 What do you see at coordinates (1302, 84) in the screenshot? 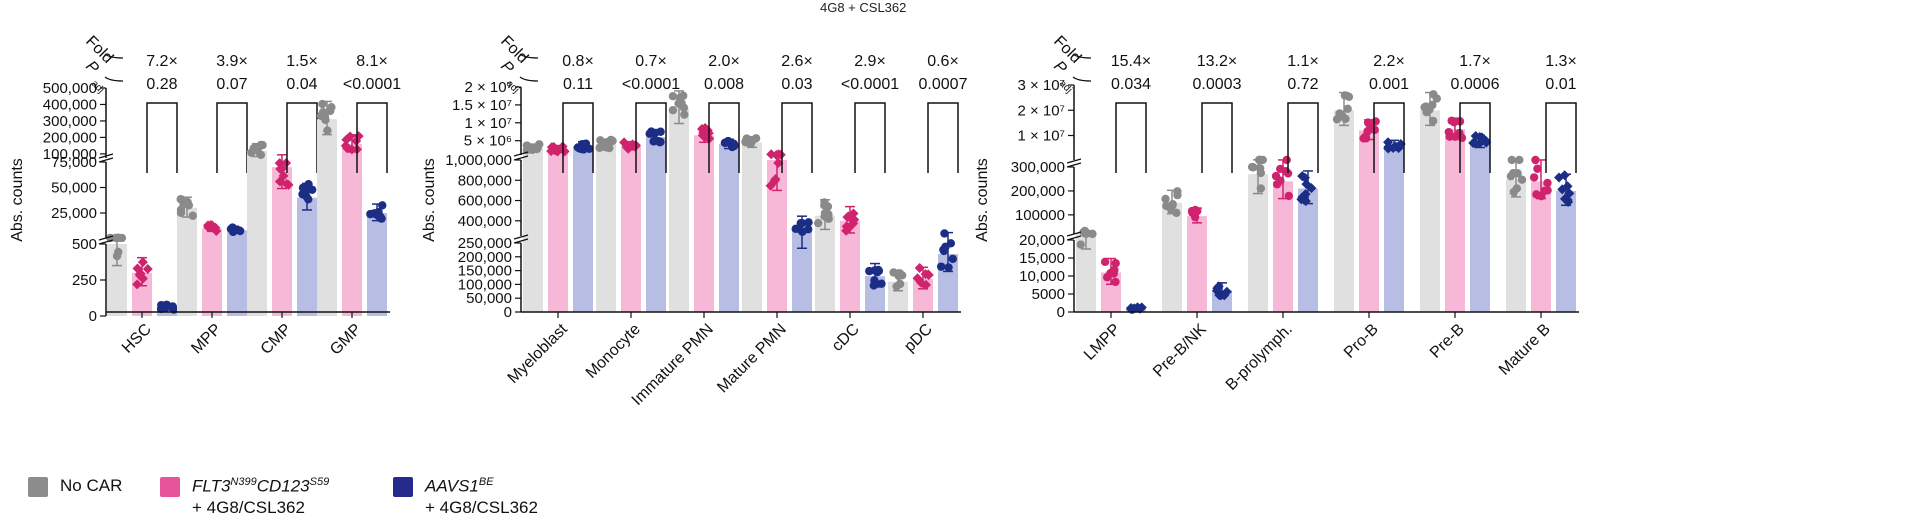
I see `padj-value-2: 0.72` at bounding box center [1302, 84].